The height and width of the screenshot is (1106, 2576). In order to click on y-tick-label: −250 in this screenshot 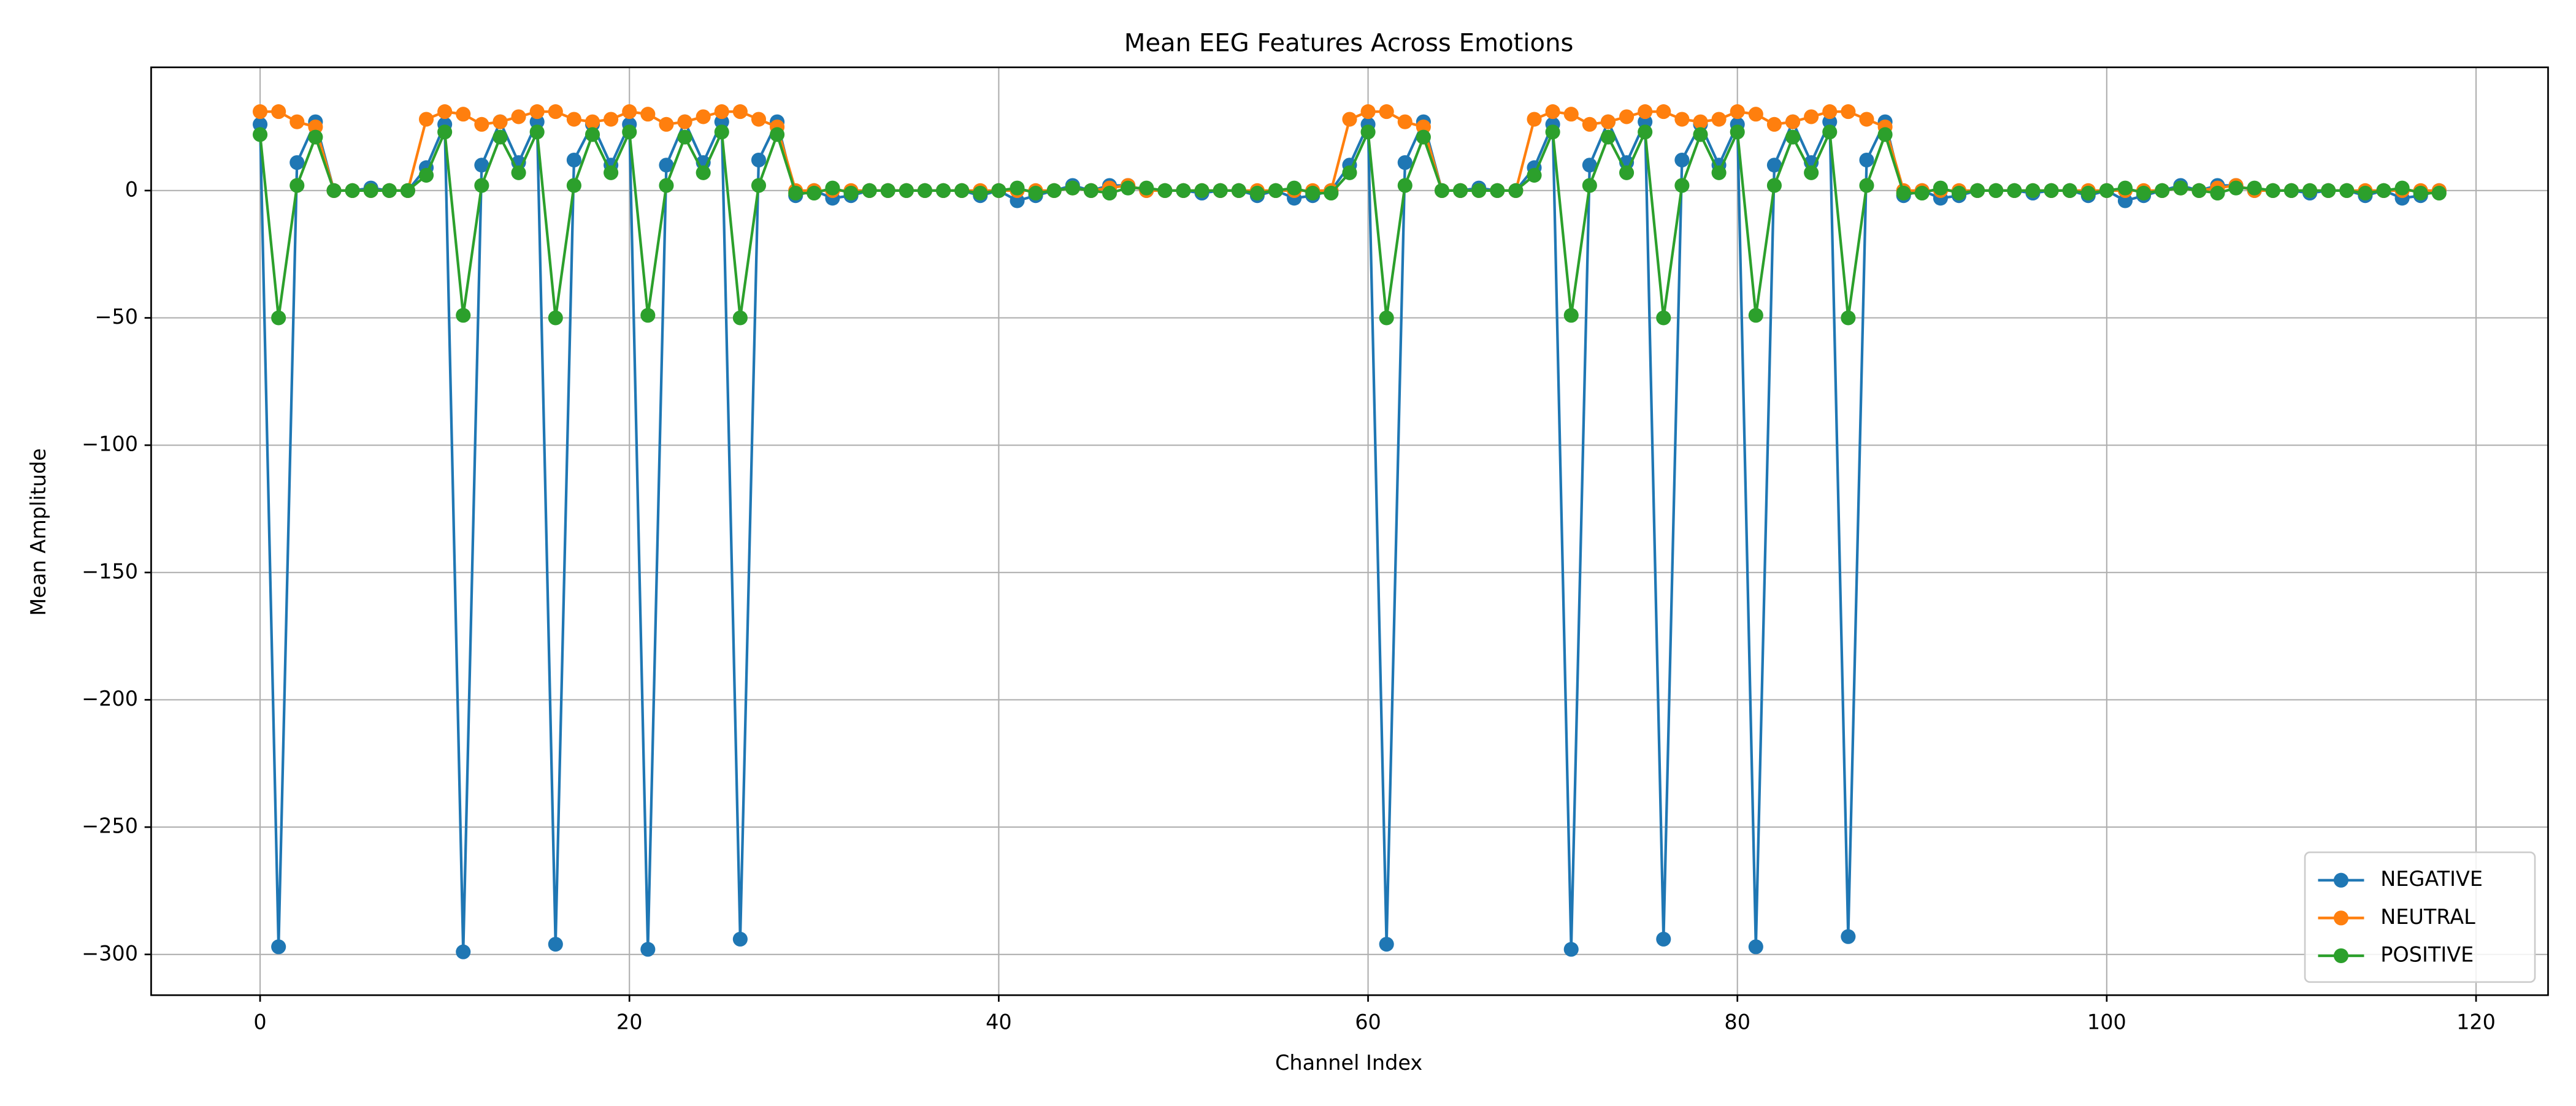, I will do `click(110, 826)`.